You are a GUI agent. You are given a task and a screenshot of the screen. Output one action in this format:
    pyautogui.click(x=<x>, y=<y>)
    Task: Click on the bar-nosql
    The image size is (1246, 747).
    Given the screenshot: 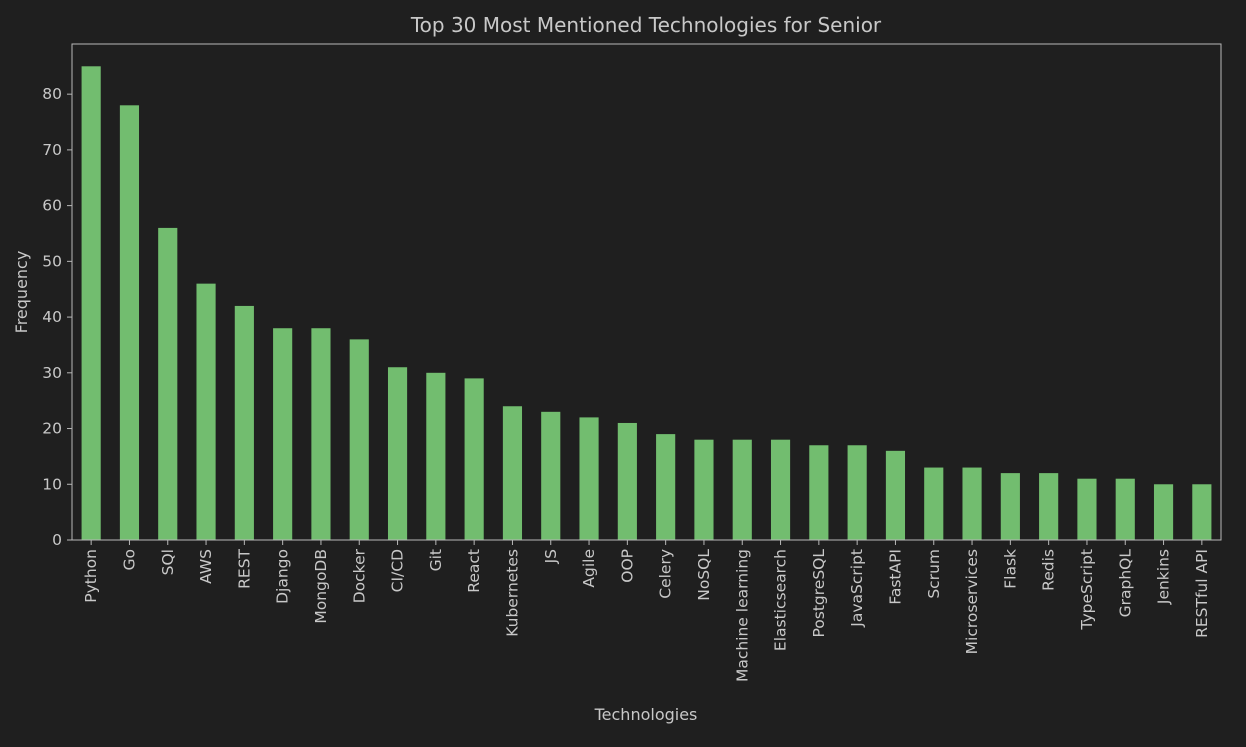 What is the action you would take?
    pyautogui.click(x=704, y=489)
    